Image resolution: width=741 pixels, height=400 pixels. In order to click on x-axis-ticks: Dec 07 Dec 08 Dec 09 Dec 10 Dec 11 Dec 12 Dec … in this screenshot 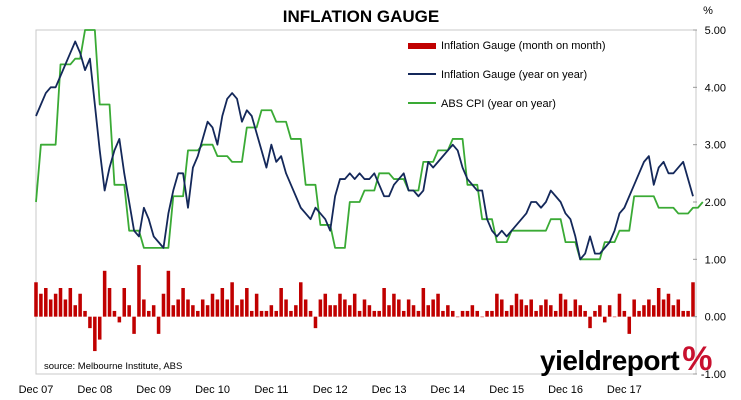, I will do `click(330, 390)`.